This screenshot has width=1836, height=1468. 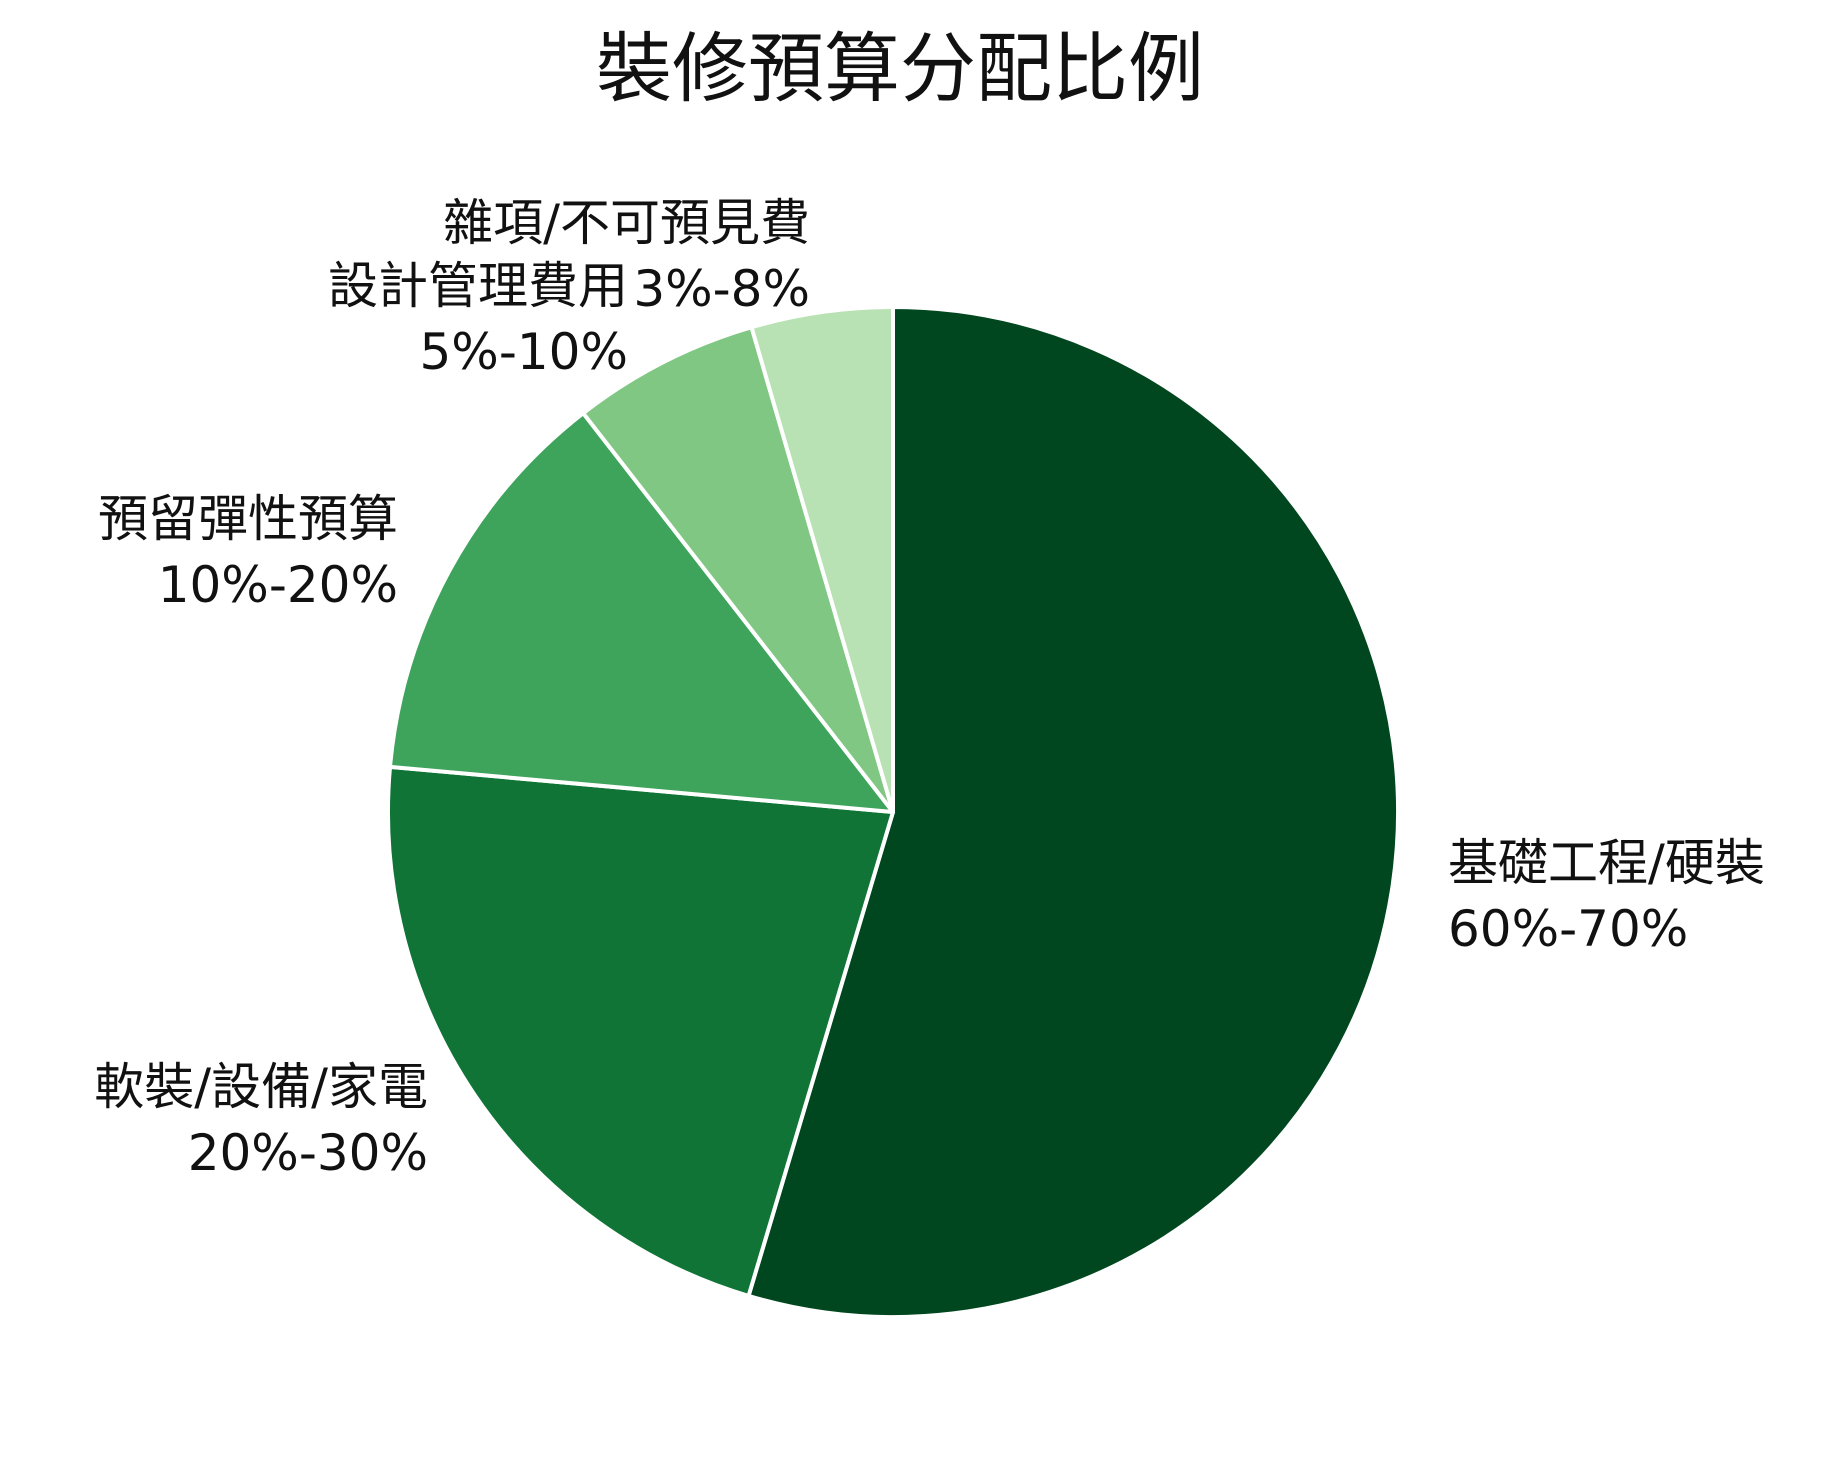 I want to click on slice-category-label: 預留彈性預算, so click(x=248, y=519).